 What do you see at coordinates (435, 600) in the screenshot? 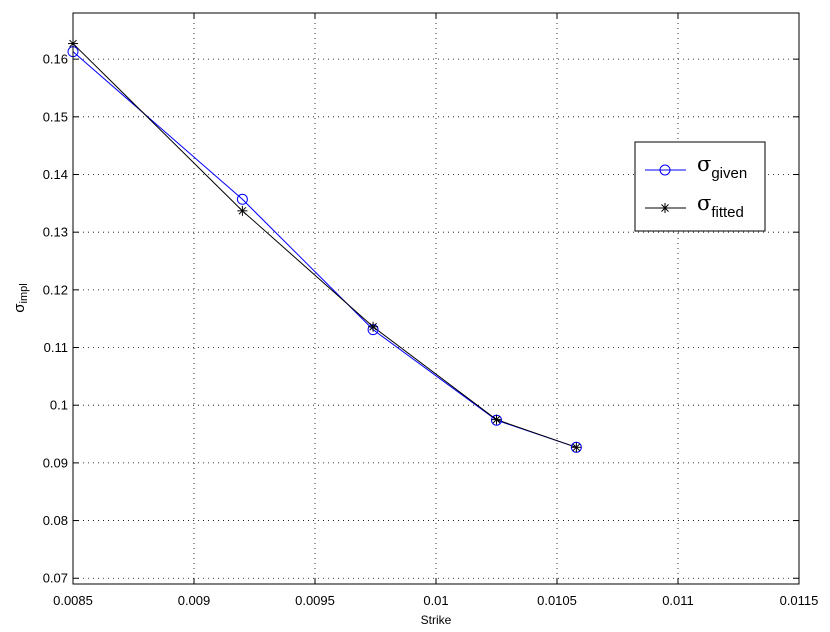
I see `x-tick-label: 0.01` at bounding box center [435, 600].